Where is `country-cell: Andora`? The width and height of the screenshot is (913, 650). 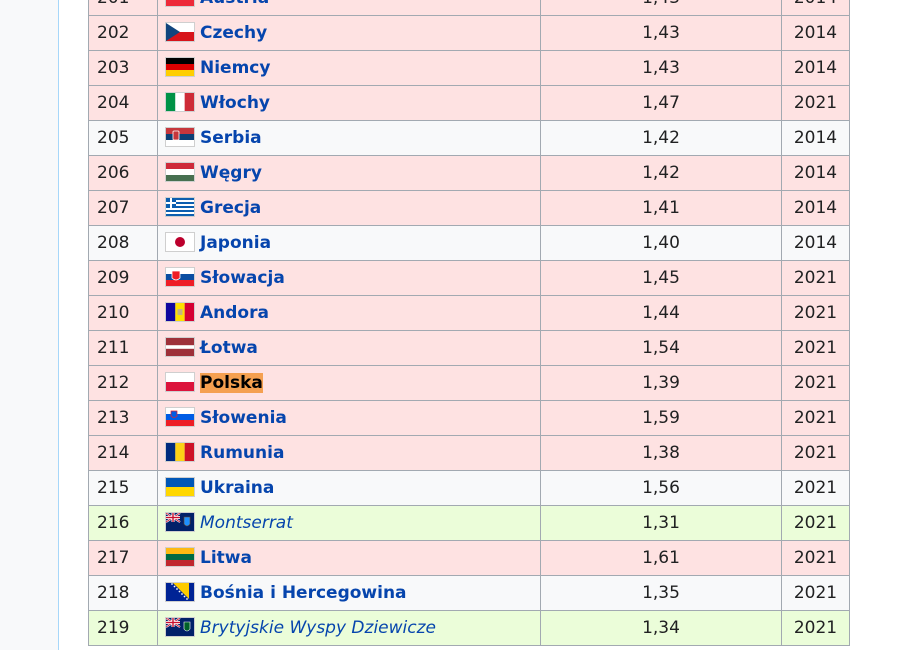
country-cell: Andora is located at coordinates (349, 313).